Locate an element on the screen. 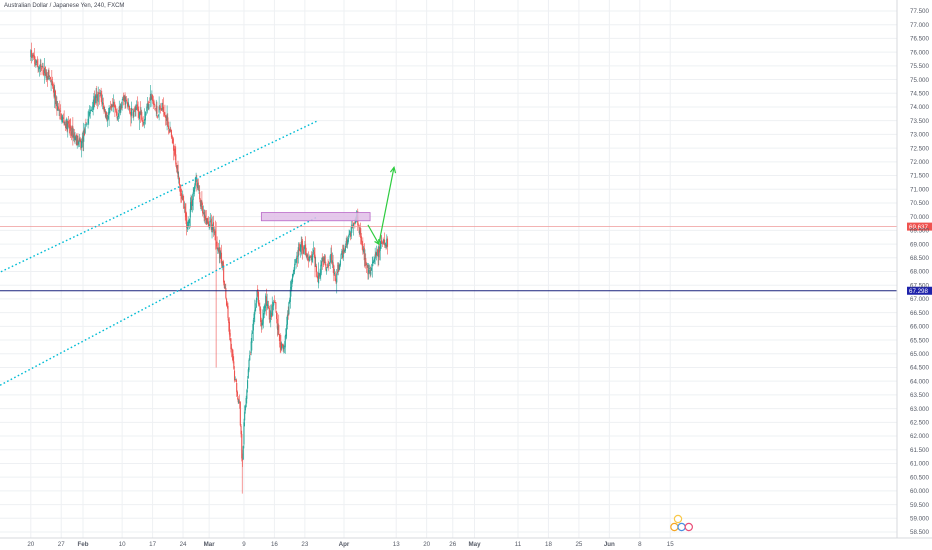 The width and height of the screenshot is (932, 550). price-tick-label: 68.500 is located at coordinates (919, 258).